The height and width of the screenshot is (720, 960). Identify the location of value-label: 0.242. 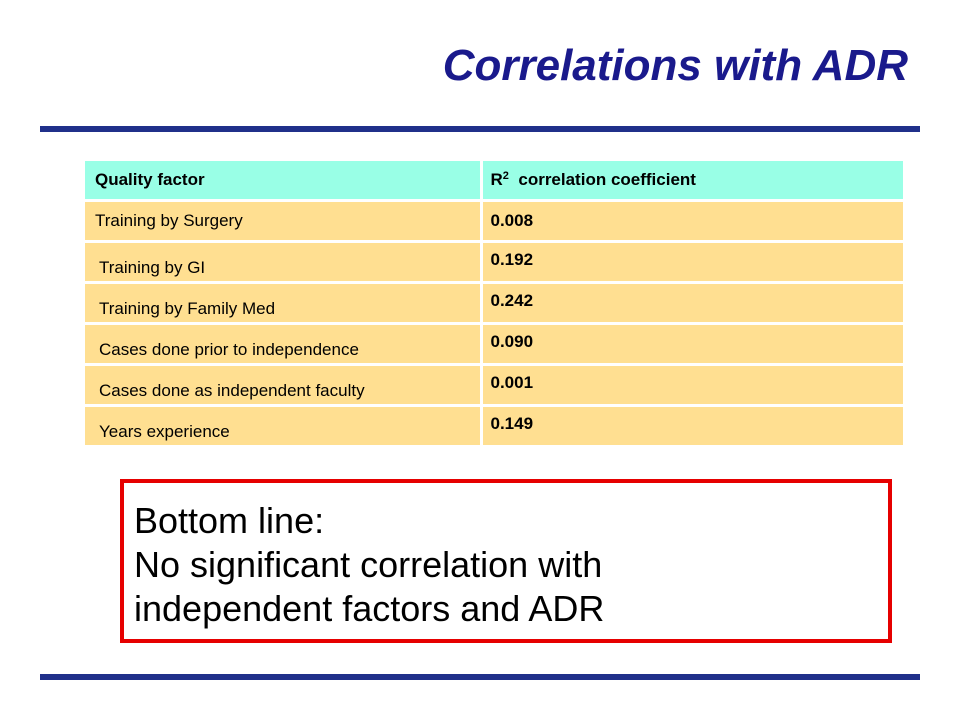
(512, 300).